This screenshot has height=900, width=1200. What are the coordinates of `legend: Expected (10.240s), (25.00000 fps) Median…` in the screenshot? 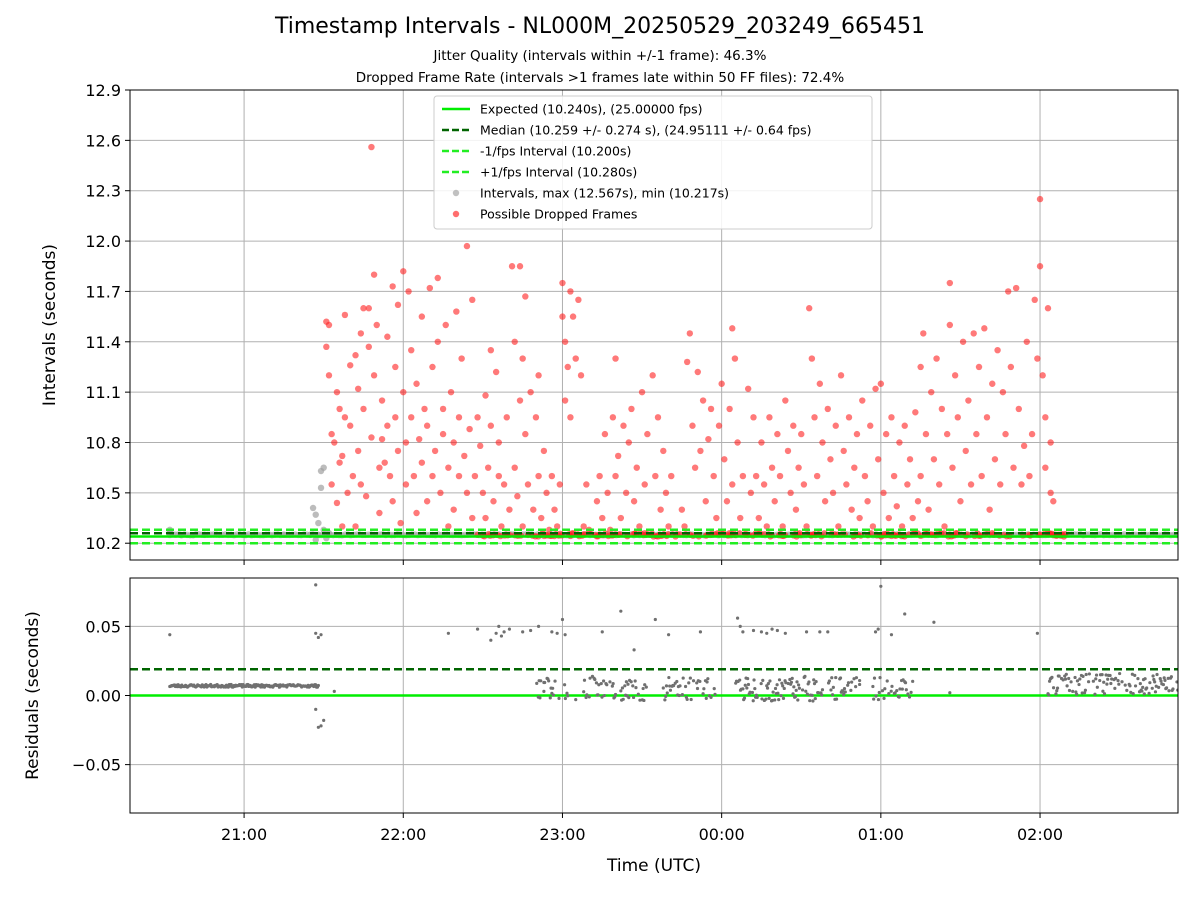 It's located at (653, 162).